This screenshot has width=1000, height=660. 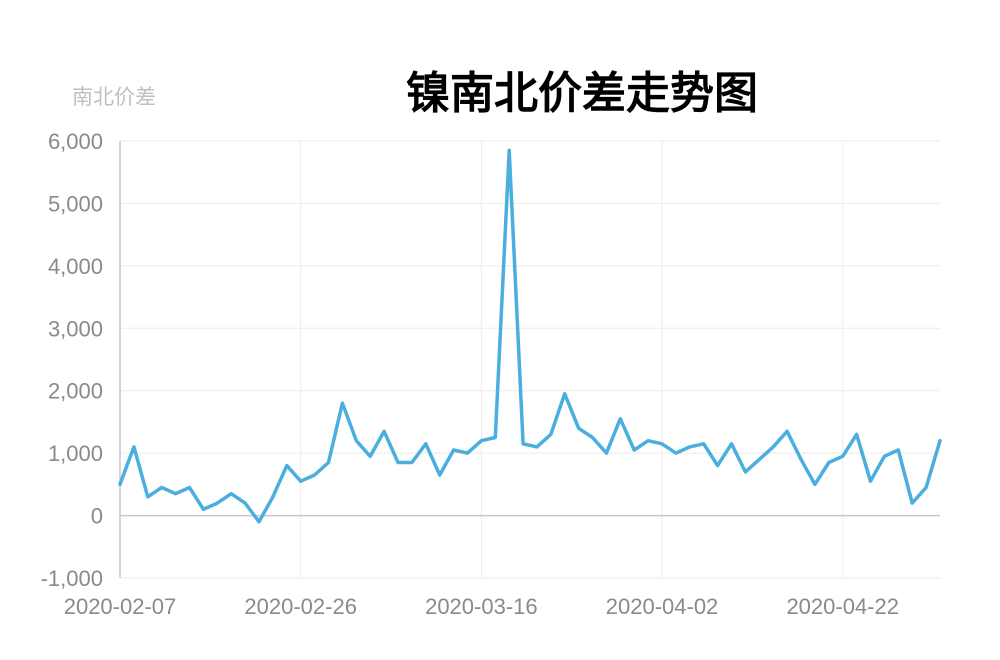 What do you see at coordinates (662, 606) in the screenshot?
I see `x-tick-label: 2020-04-02` at bounding box center [662, 606].